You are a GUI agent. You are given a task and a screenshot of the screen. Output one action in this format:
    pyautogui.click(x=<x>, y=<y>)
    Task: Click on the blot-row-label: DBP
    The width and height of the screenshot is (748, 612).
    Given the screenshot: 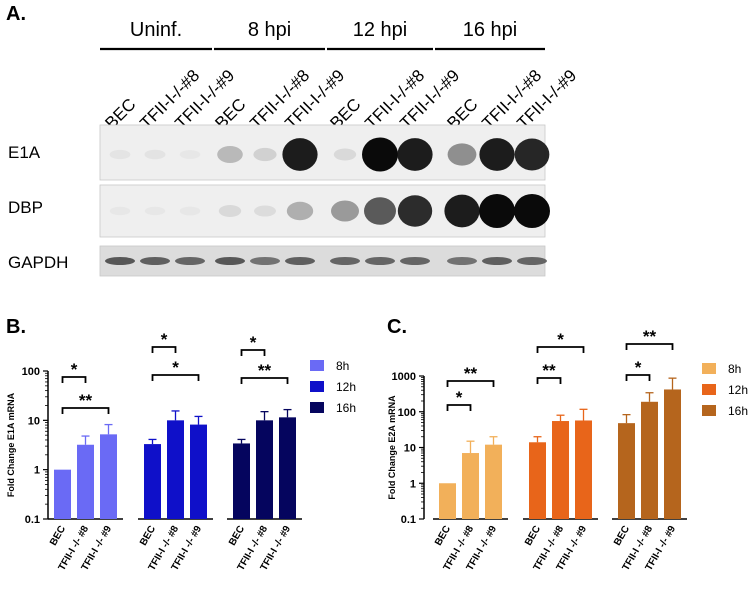 What is the action you would take?
    pyautogui.click(x=25, y=207)
    